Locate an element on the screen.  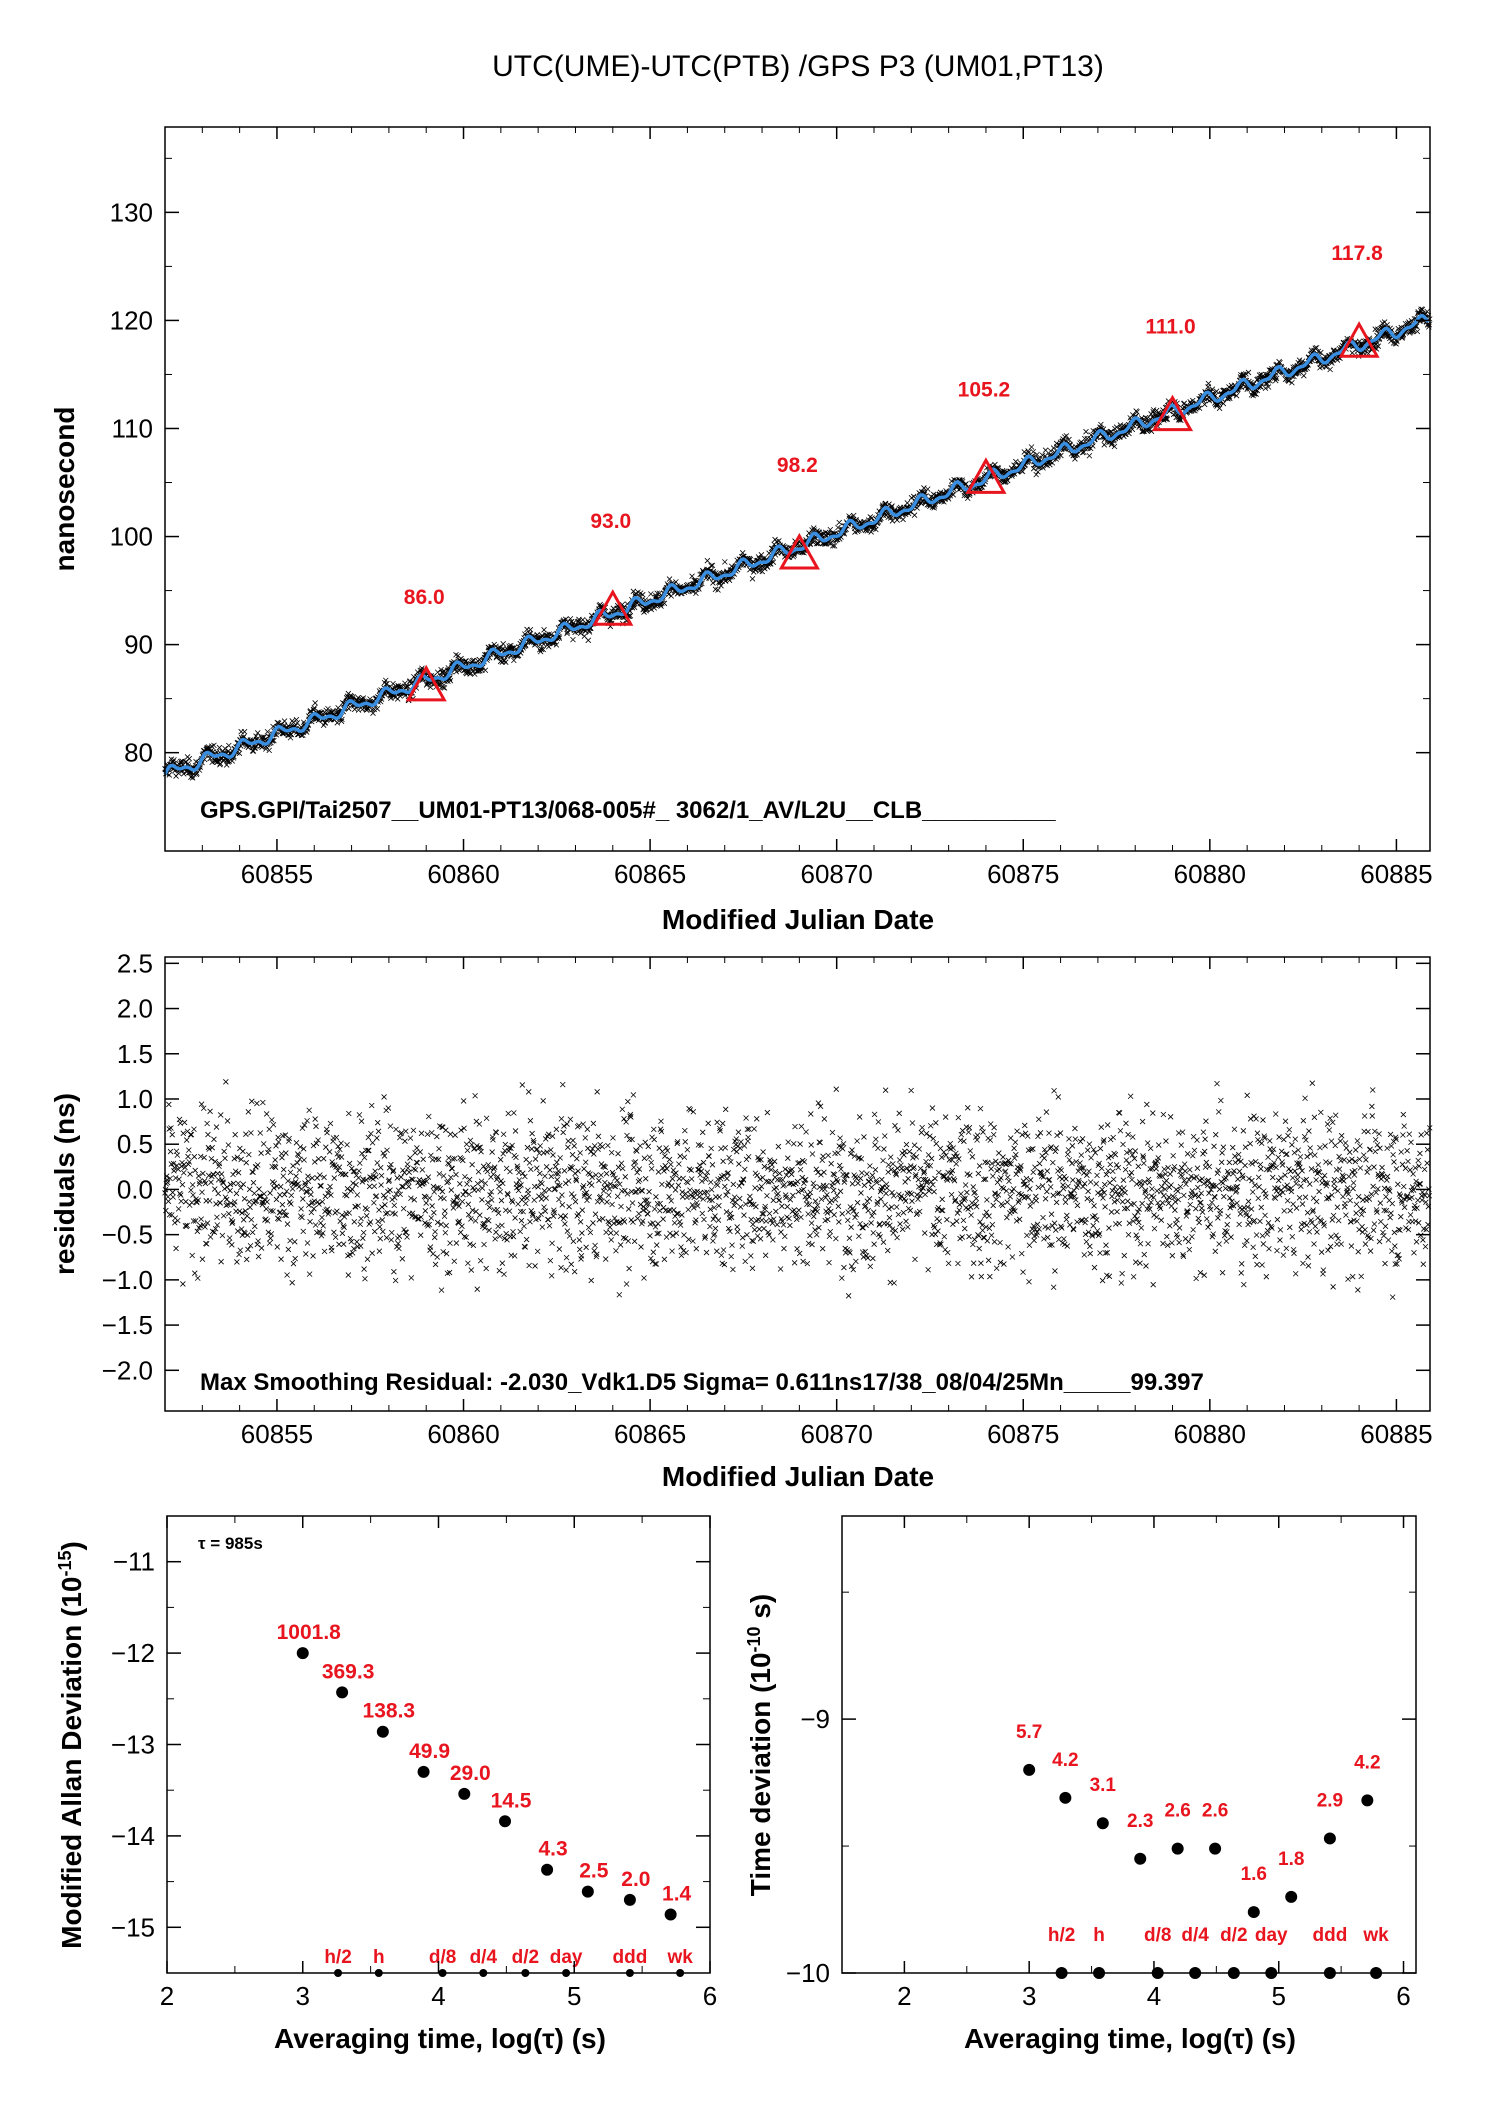
timeseries-ytick-label: 110 is located at coordinates (132, 428).